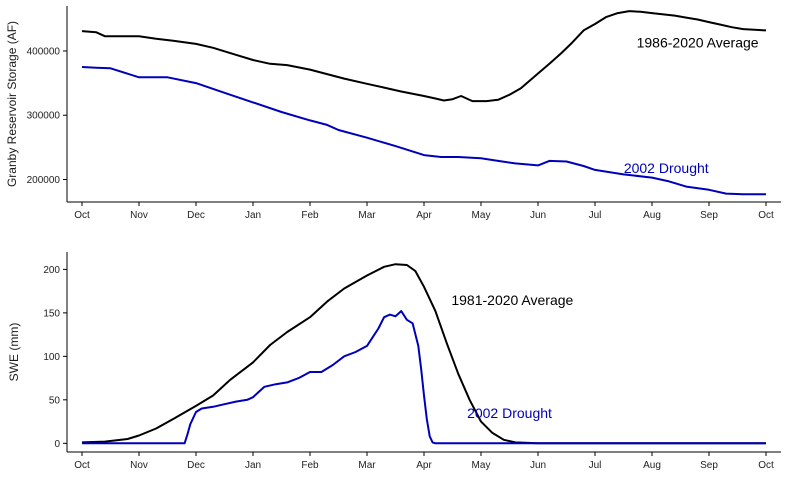 This screenshot has width=787, height=493. Describe the element at coordinates (666, 168) in the screenshot. I see `reservoir-drought-label: 2002 Drought` at that location.